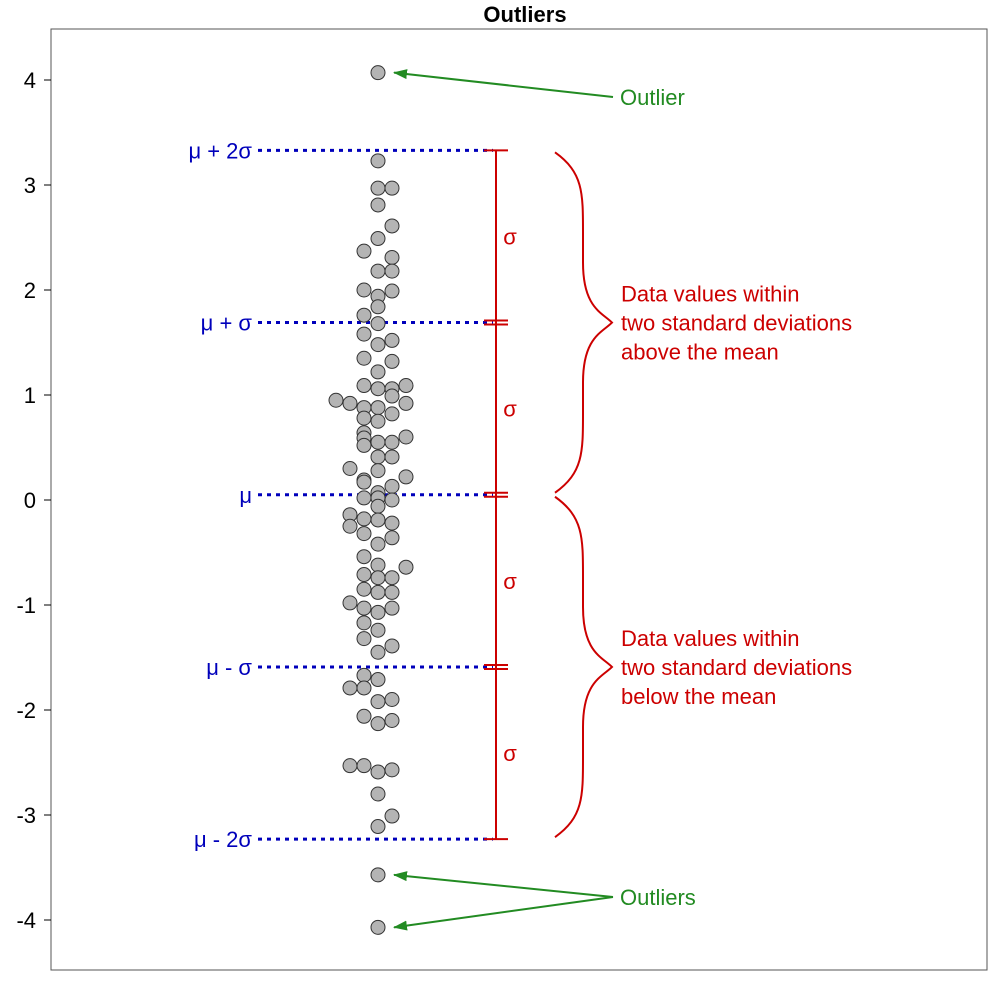 The height and width of the screenshot is (1000, 1000). Describe the element at coordinates (245, 495) in the screenshot. I see `reference-label: μ` at that location.